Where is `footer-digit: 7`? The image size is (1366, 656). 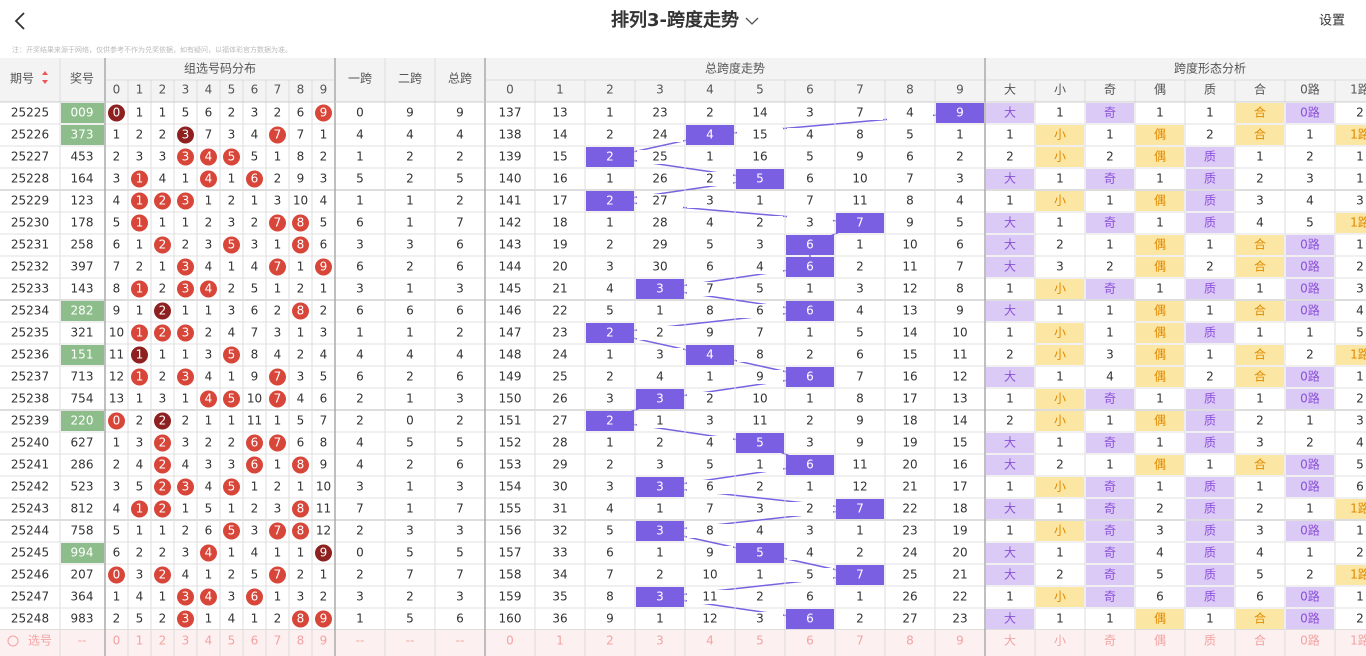 footer-digit: 7 is located at coordinates (860, 641).